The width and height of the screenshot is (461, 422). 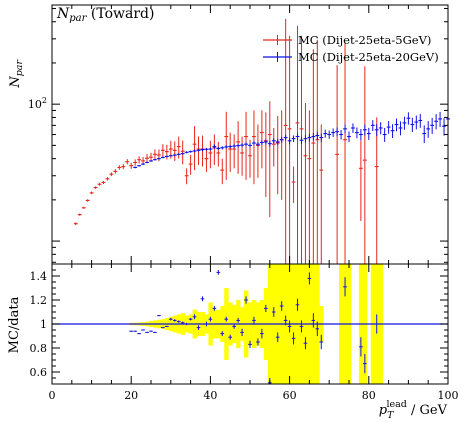 I want to click on svg-text: MC/data, so click(x=14, y=324).